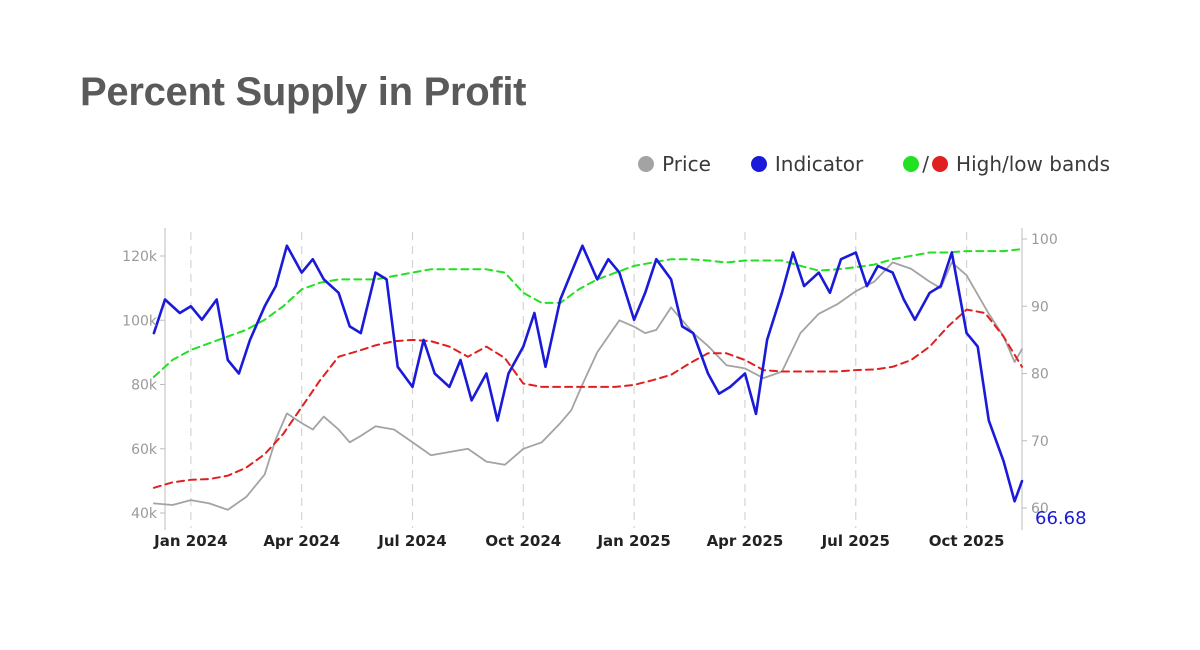  I want to click on y-right-tick-label: 100, so click(1044, 240).